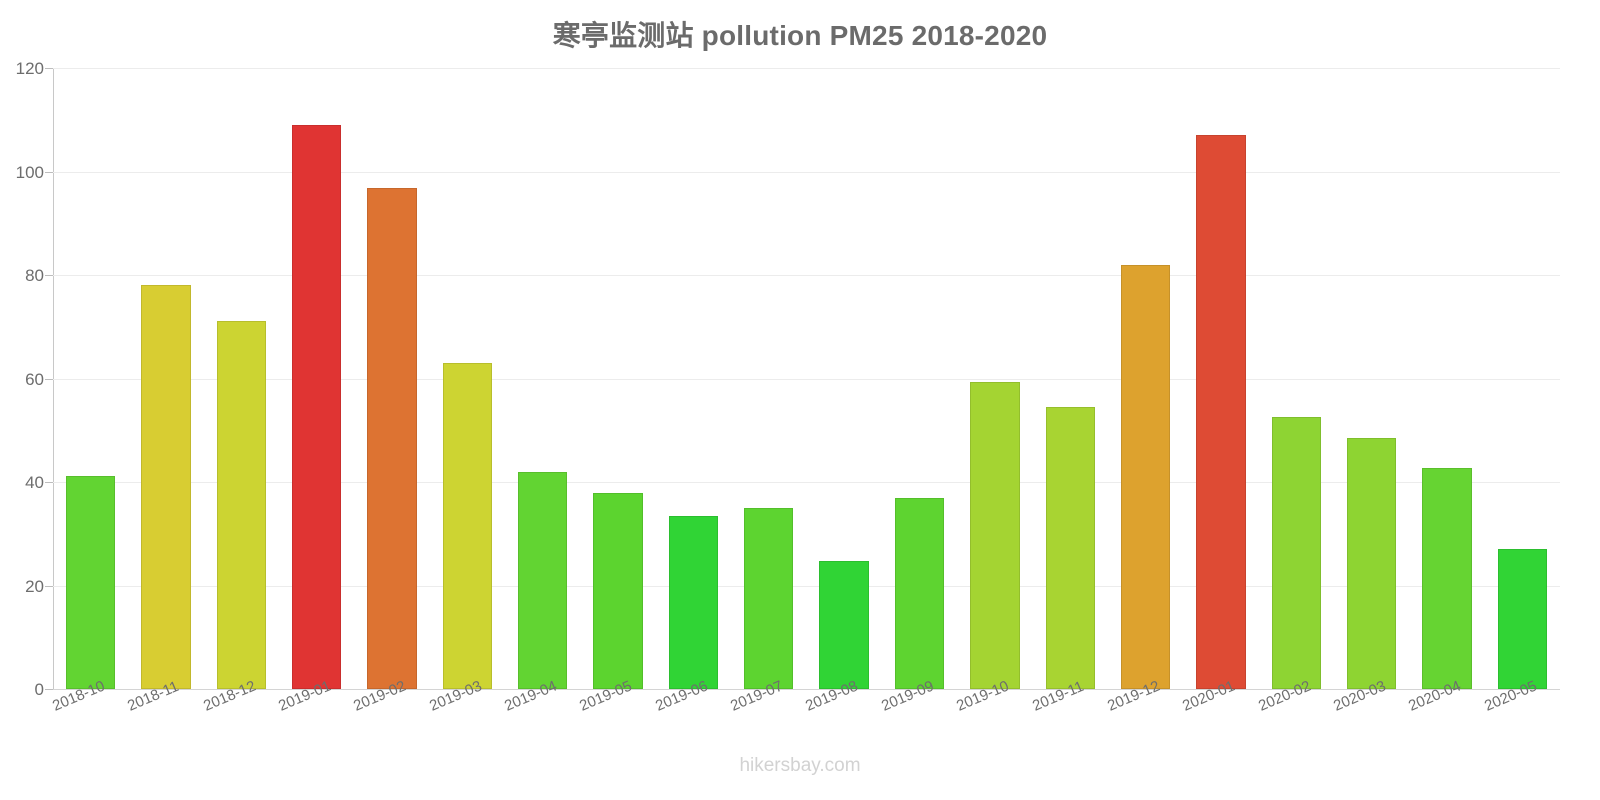 Image resolution: width=1600 pixels, height=800 pixels. What do you see at coordinates (34, 482) in the screenshot?
I see `y-axis-label-40: 40` at bounding box center [34, 482].